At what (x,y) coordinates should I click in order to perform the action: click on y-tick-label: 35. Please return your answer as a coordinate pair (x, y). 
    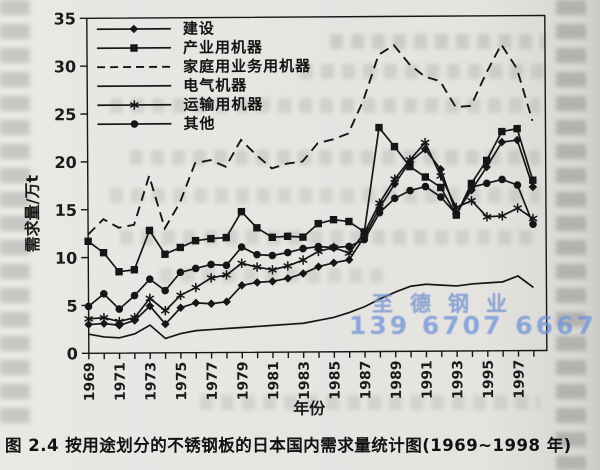
    Looking at the image, I should click on (64, 18).